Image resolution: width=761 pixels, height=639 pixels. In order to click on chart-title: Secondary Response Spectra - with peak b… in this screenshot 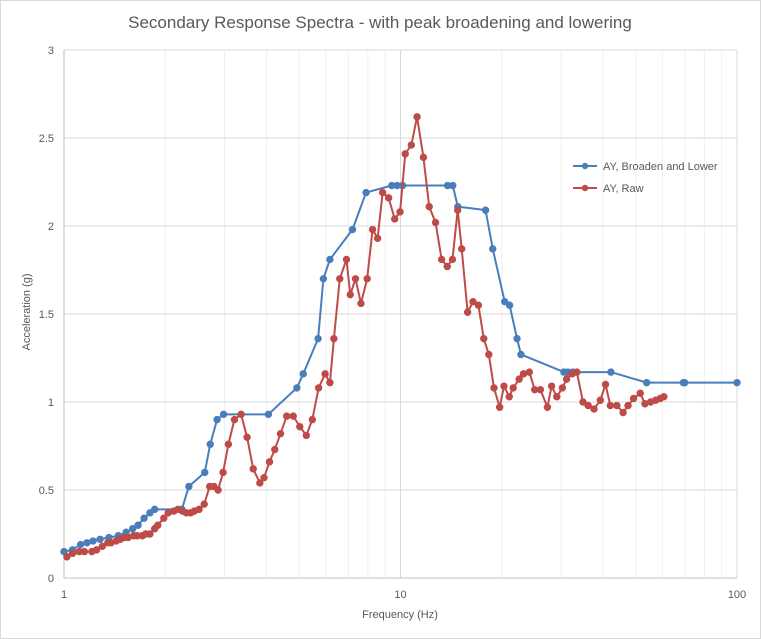, I will do `click(380, 22)`.